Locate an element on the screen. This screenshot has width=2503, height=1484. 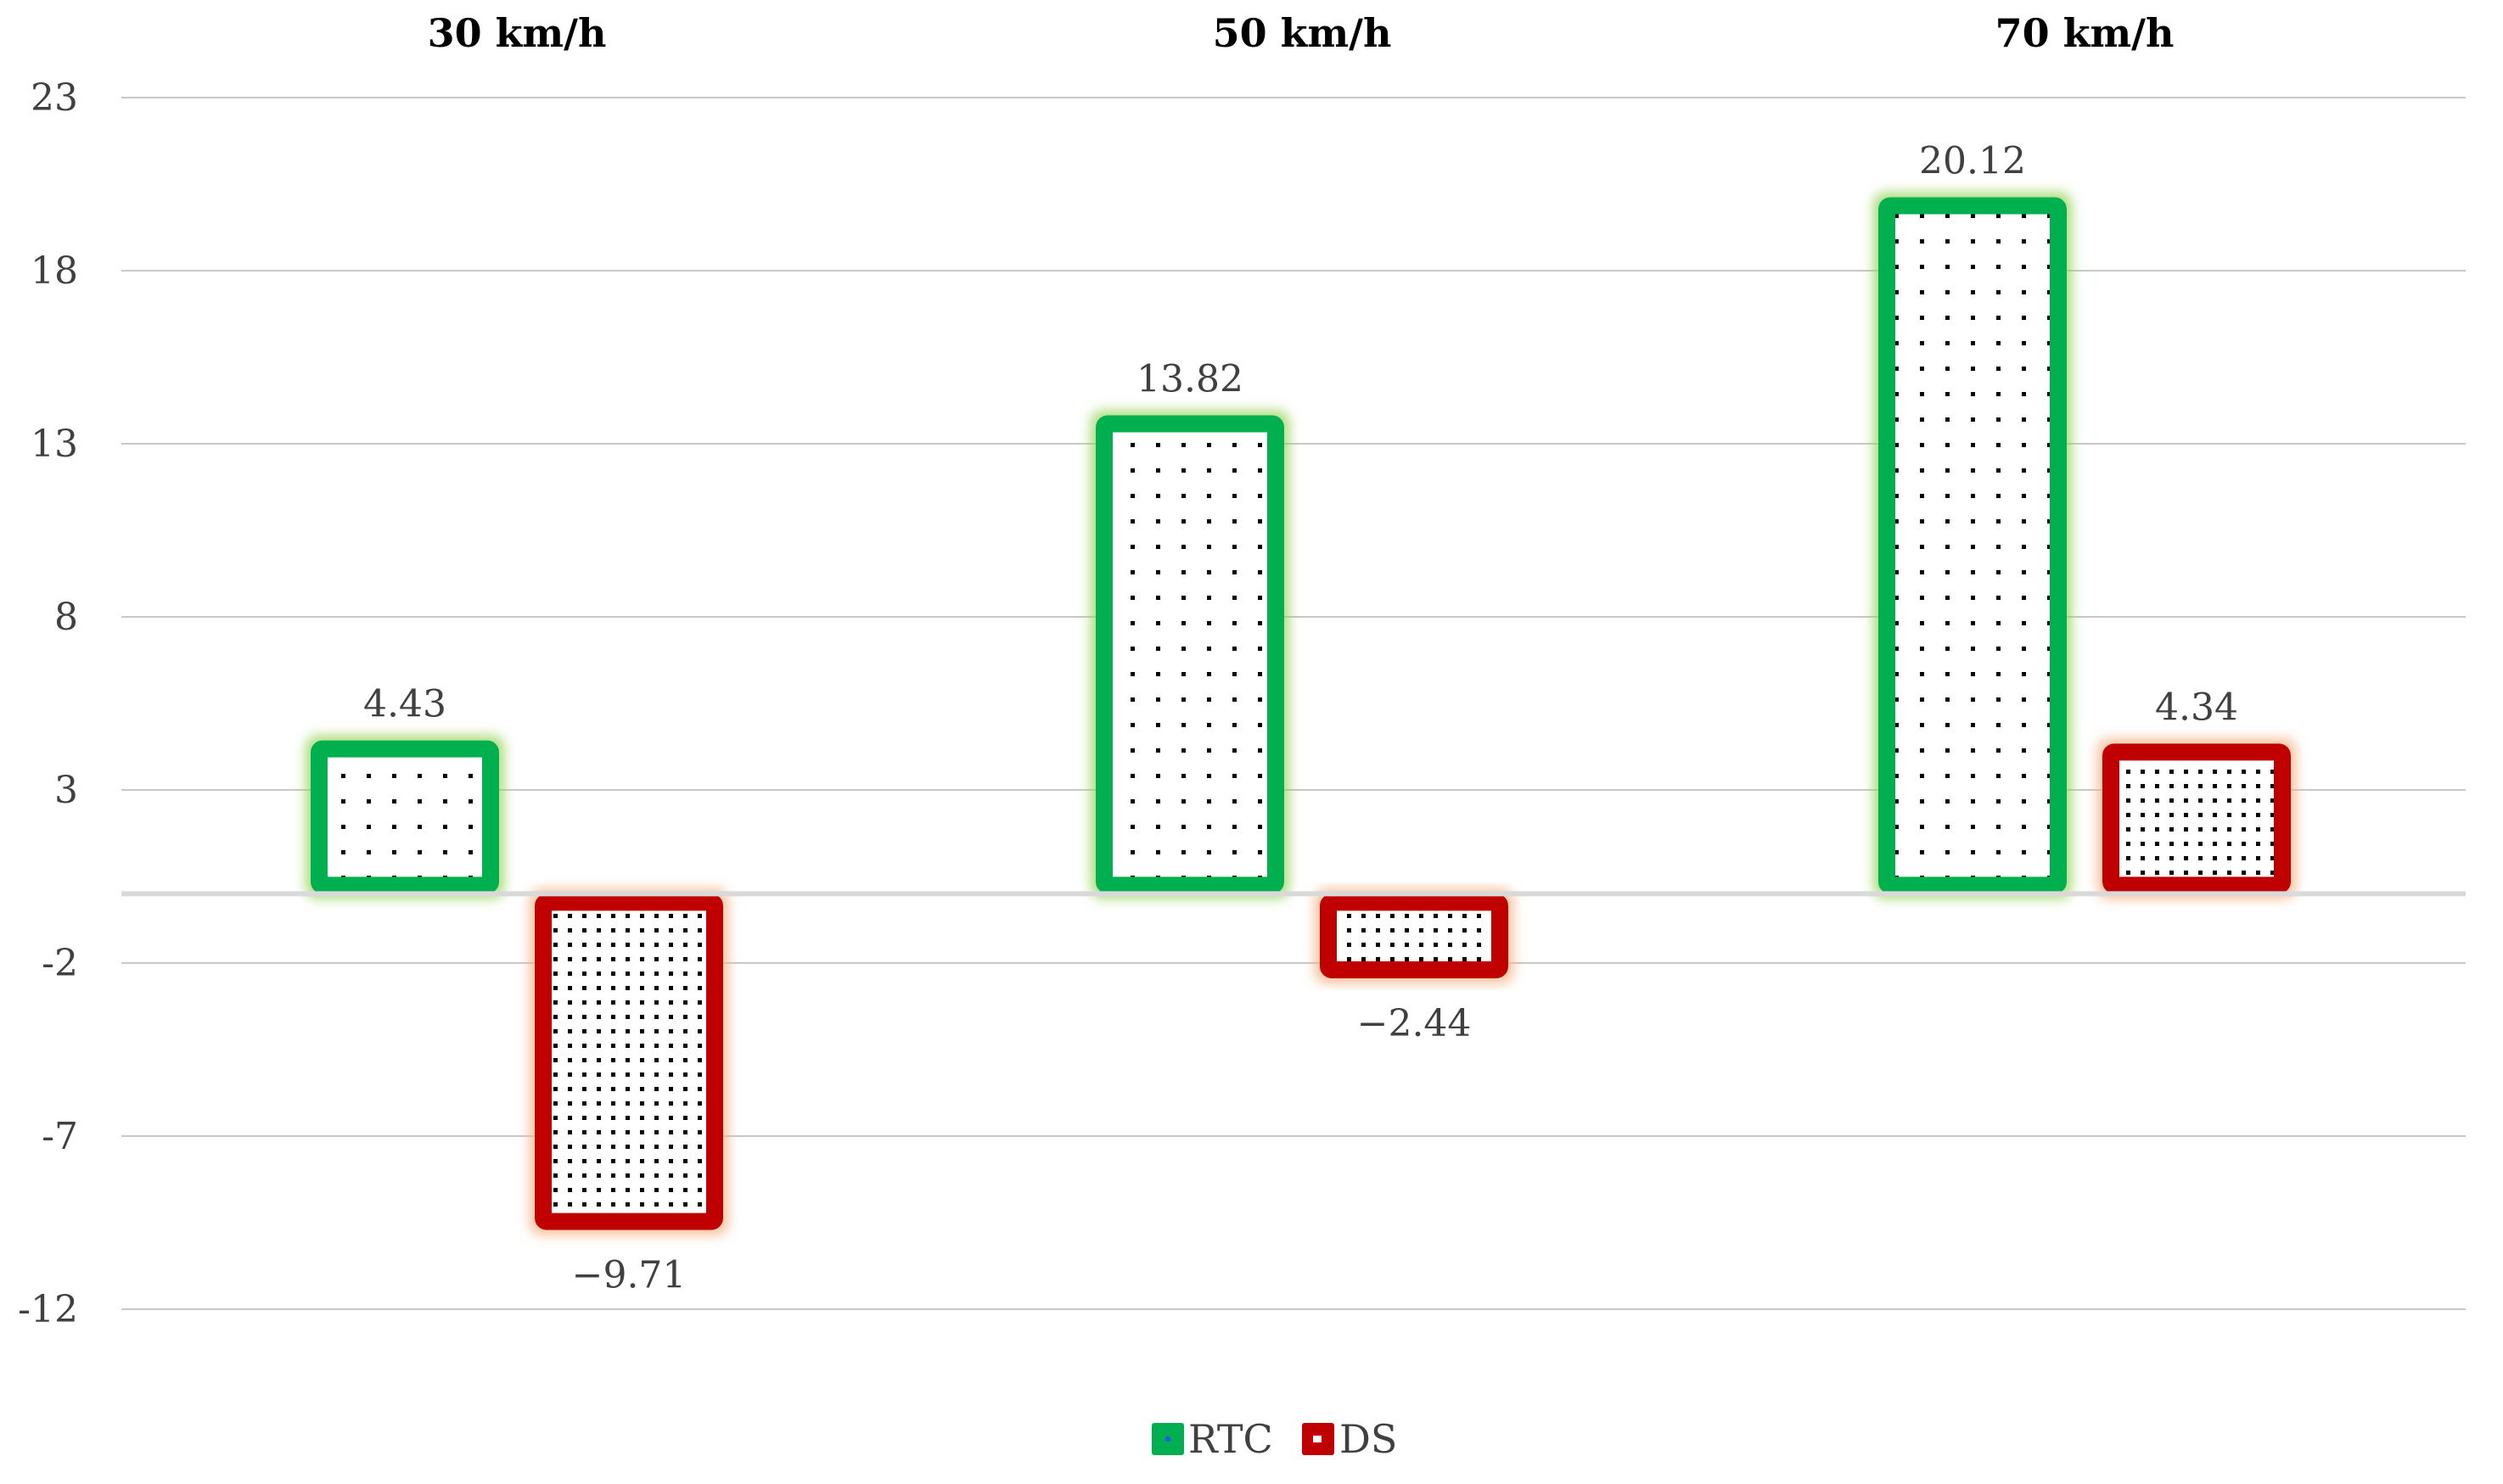
data-label: 4.34 is located at coordinates (2197, 708).